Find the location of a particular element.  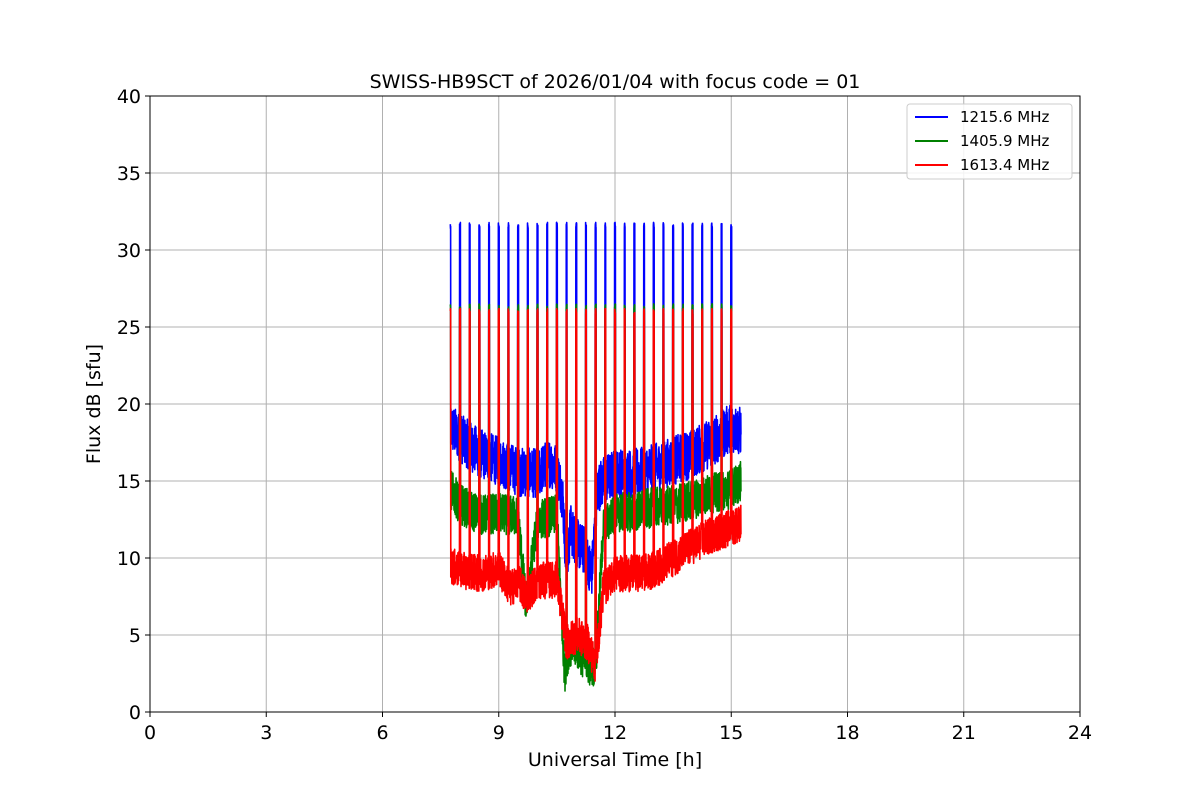

legend-label-1215: 1215.6 MHz is located at coordinates (1004, 117).